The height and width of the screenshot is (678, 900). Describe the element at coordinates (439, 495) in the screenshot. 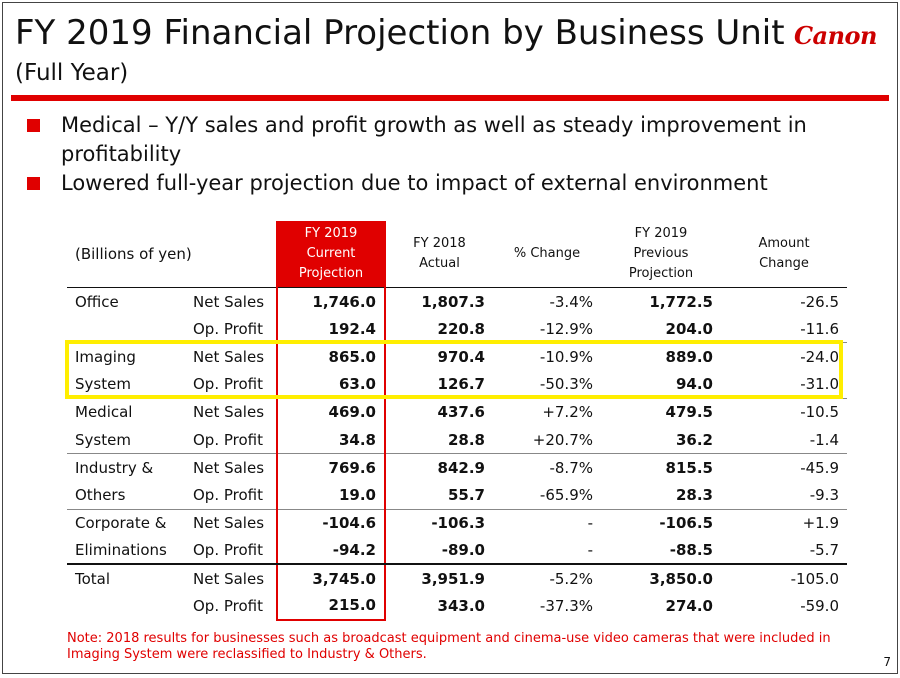

I see `fy2018-actual-cell: 55.7` at that location.